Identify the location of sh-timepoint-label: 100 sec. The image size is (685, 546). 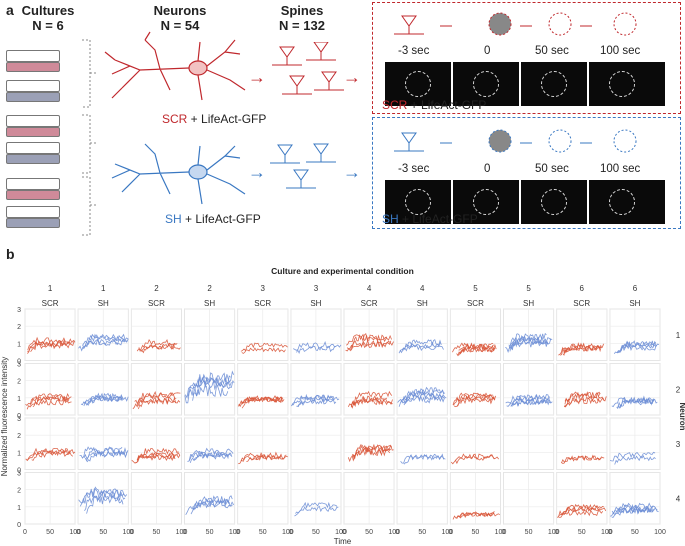
(620, 169).